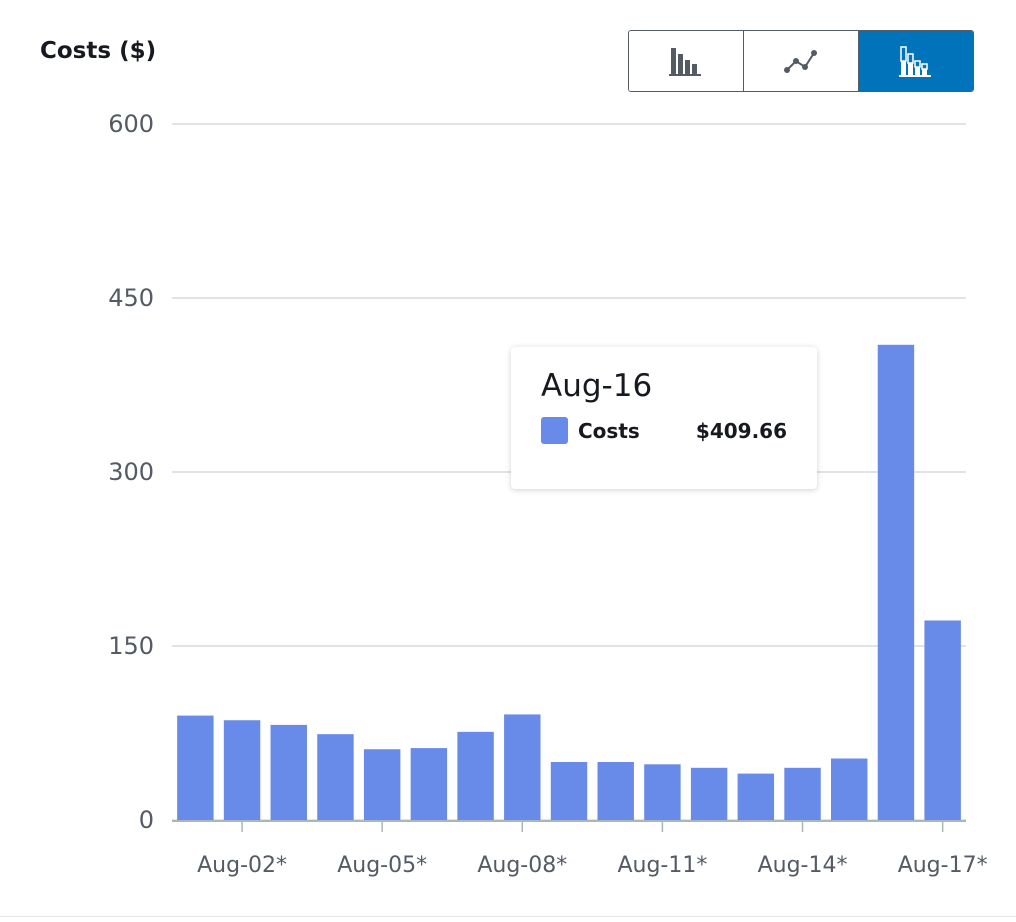 The height and width of the screenshot is (922, 1016). What do you see at coordinates (131, 298) in the screenshot?
I see `y-tick-label: 450` at bounding box center [131, 298].